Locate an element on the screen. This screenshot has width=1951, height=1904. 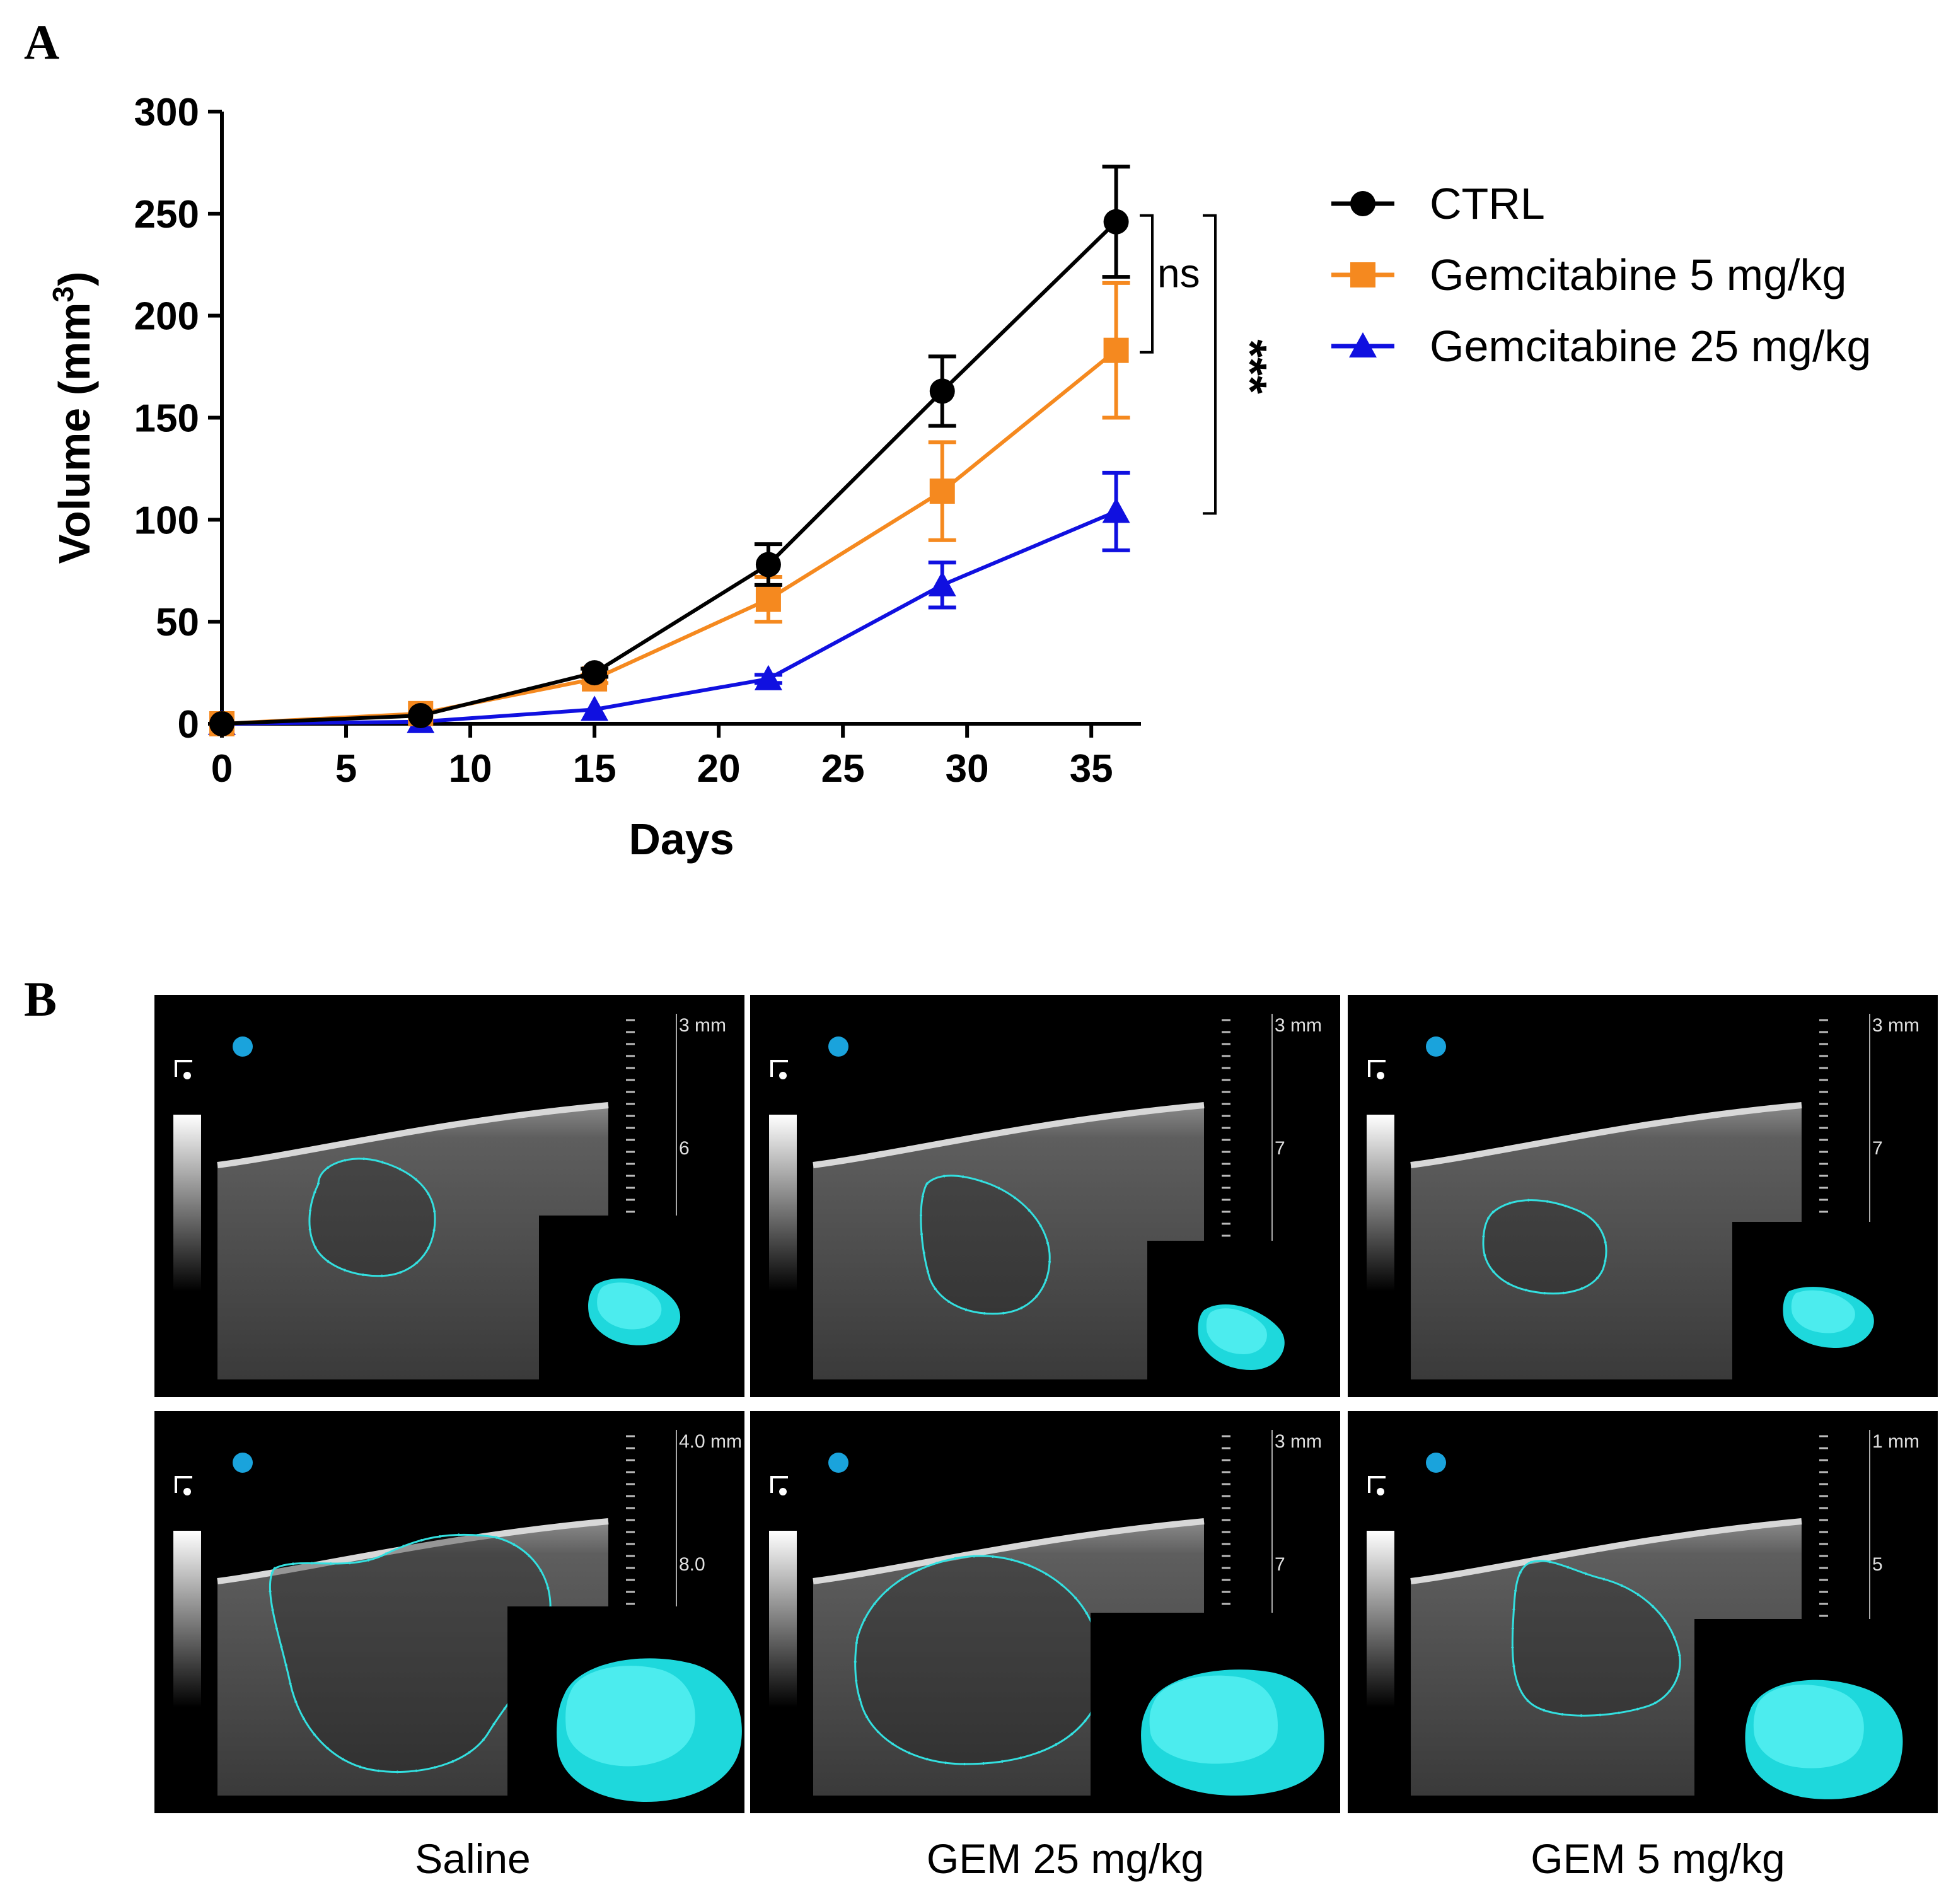
legend-item: CTRL is located at coordinates (1438, 203).